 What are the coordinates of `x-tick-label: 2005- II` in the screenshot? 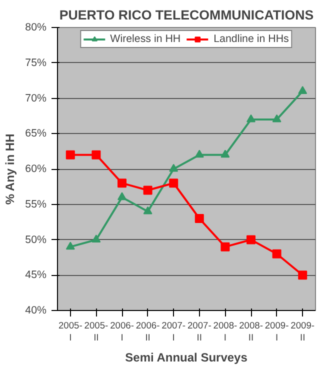 It's located at (96, 331).